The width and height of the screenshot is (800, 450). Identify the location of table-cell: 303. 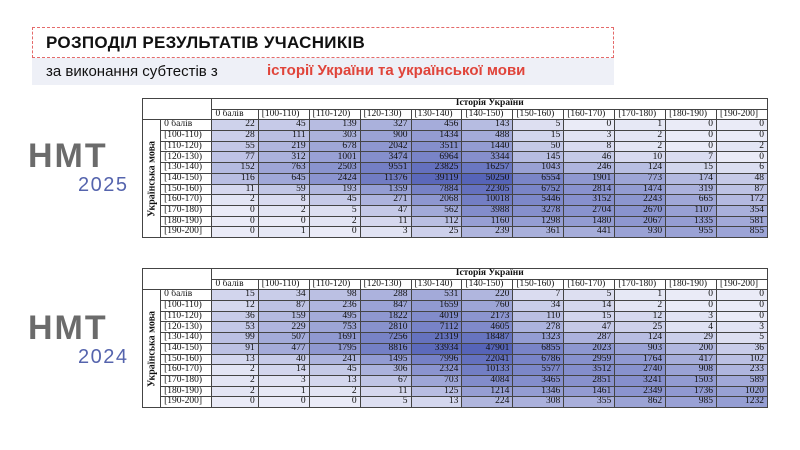
(334, 136).